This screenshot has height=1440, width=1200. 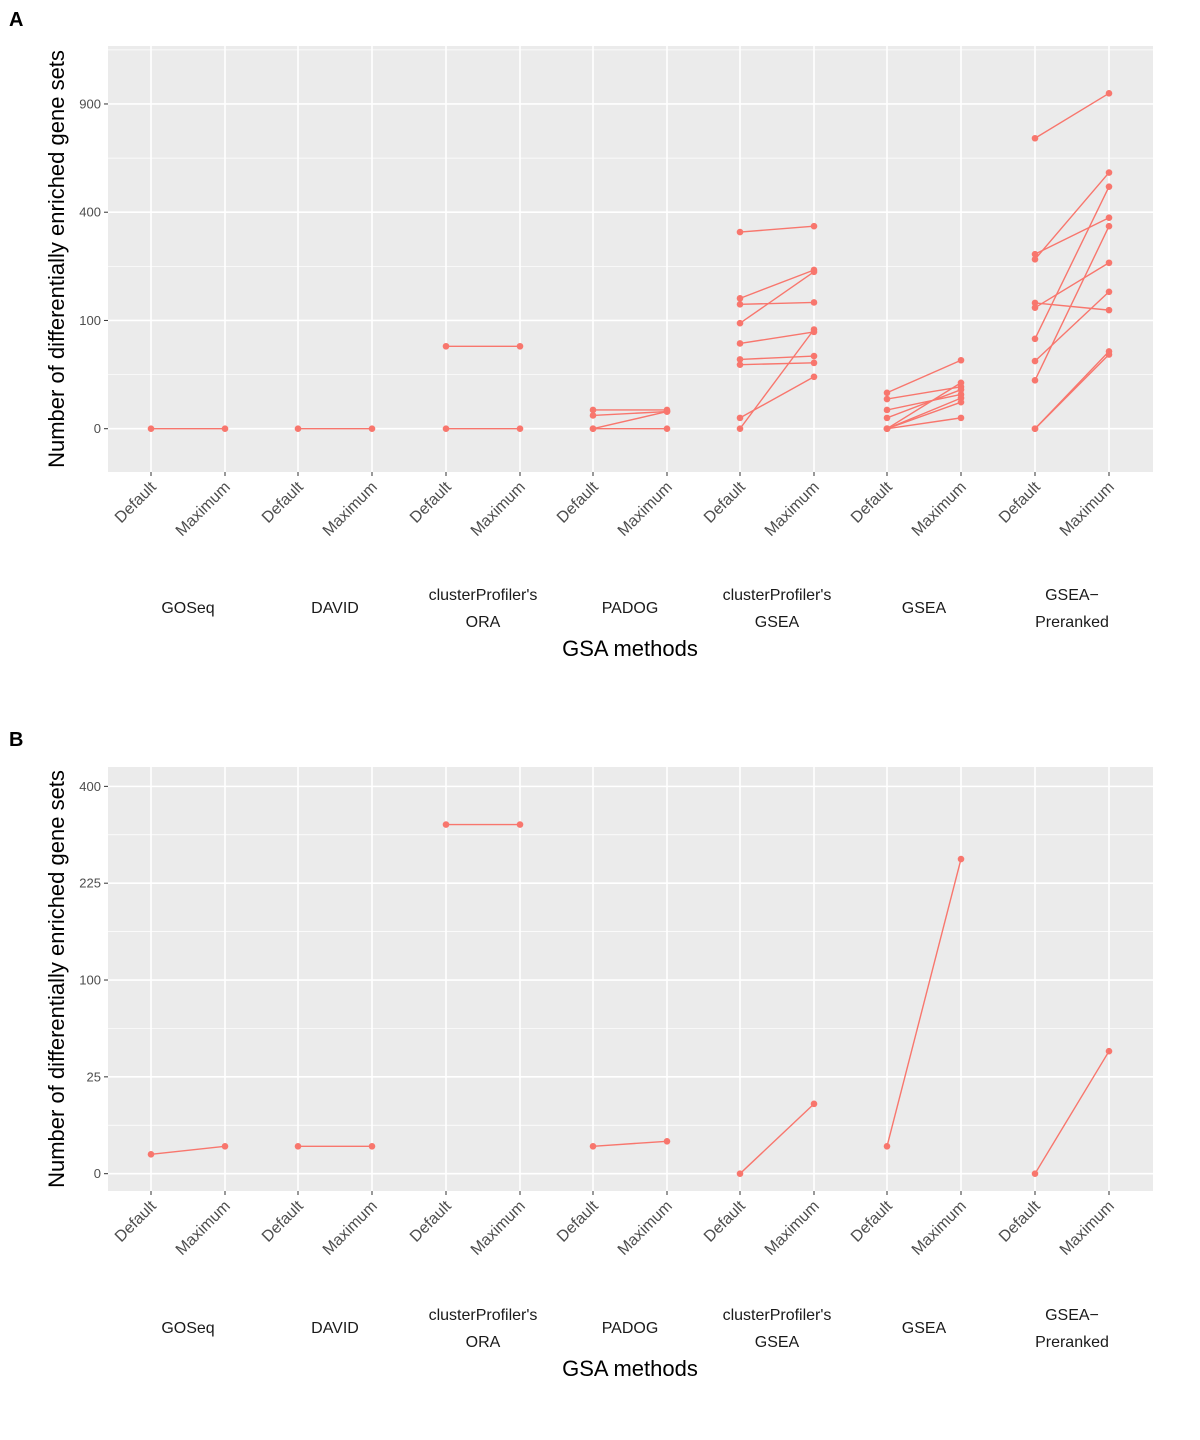 I want to click on method-label: DAVID, so click(x=335, y=1328).